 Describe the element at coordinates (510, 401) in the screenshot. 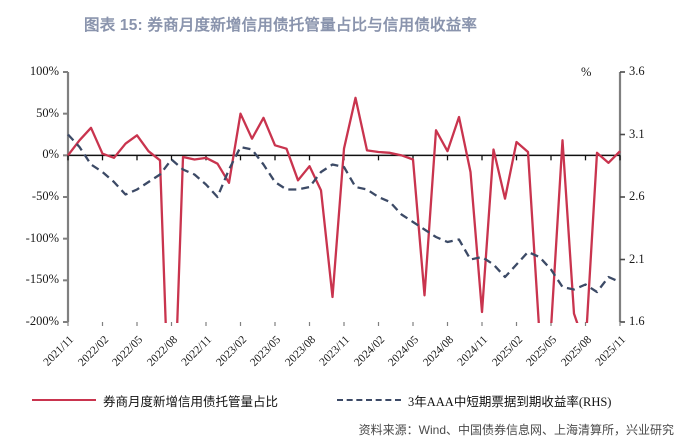

I see `legend-label-series2: 3年AAA中短期票据到期收益率(RHS)` at that location.